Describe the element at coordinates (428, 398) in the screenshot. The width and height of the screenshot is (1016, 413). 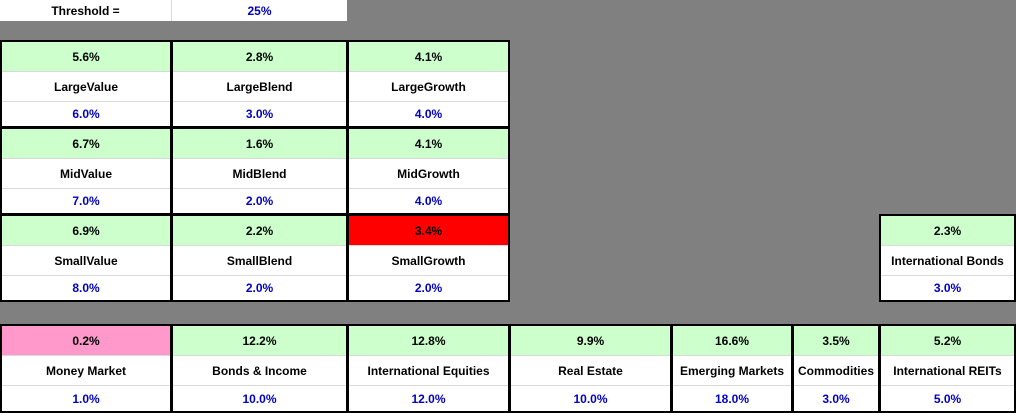
I see `international-equities-target: 12.0%` at that location.